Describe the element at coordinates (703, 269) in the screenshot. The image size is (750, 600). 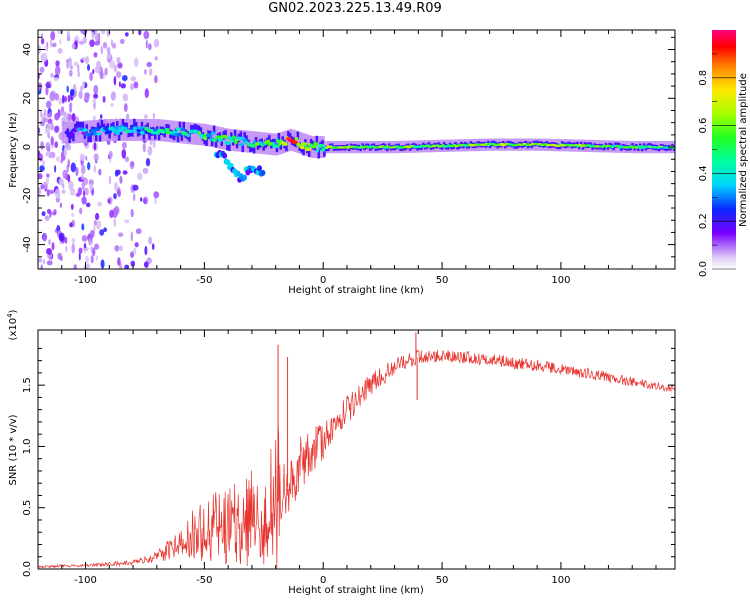
I see `colorbar-tick-label: 0.0` at that location.